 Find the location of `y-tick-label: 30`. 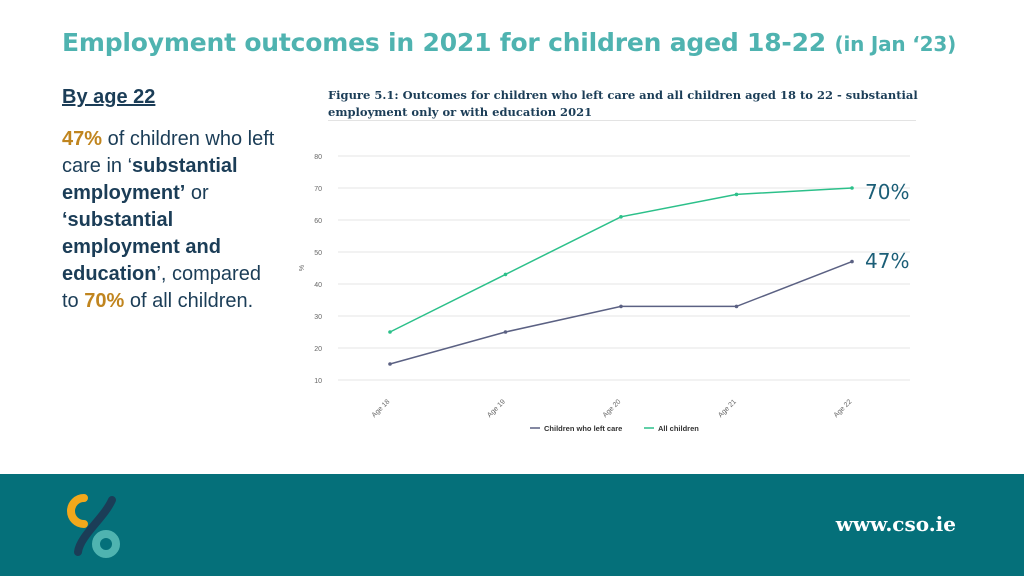

y-tick-label: 30 is located at coordinates (318, 317).